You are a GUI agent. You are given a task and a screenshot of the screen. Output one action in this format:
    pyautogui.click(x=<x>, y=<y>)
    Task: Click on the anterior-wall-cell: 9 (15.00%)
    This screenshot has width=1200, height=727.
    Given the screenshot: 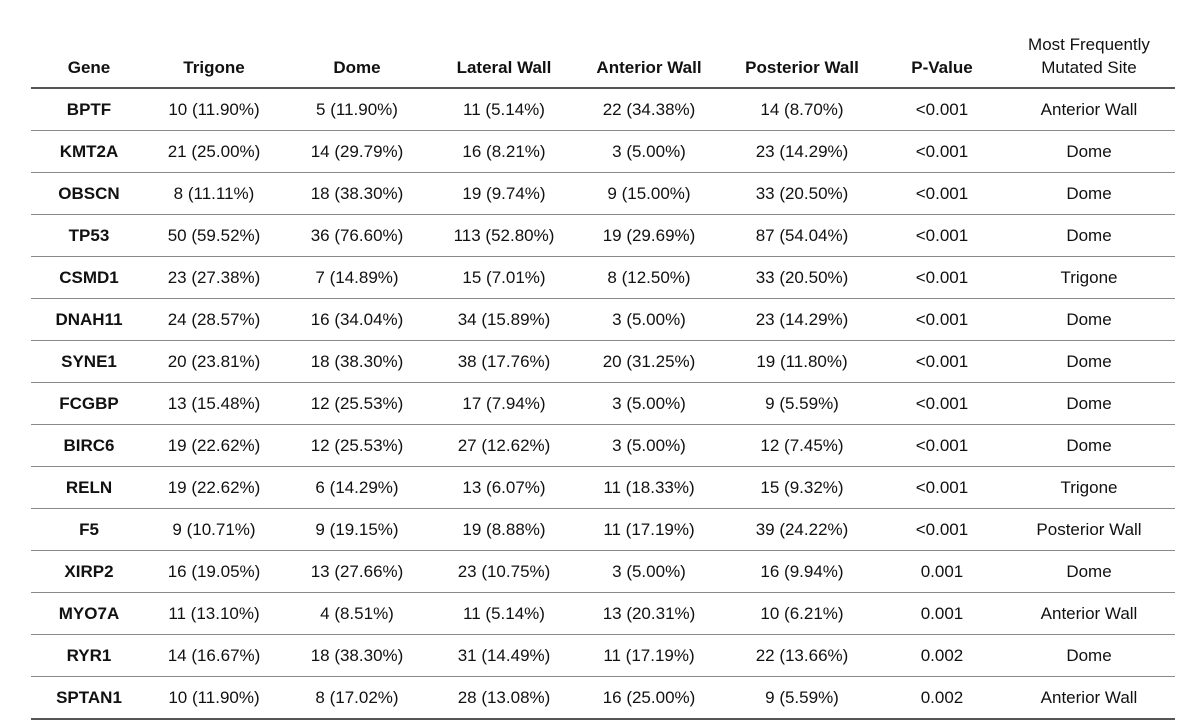 What is the action you would take?
    pyautogui.click(x=649, y=193)
    